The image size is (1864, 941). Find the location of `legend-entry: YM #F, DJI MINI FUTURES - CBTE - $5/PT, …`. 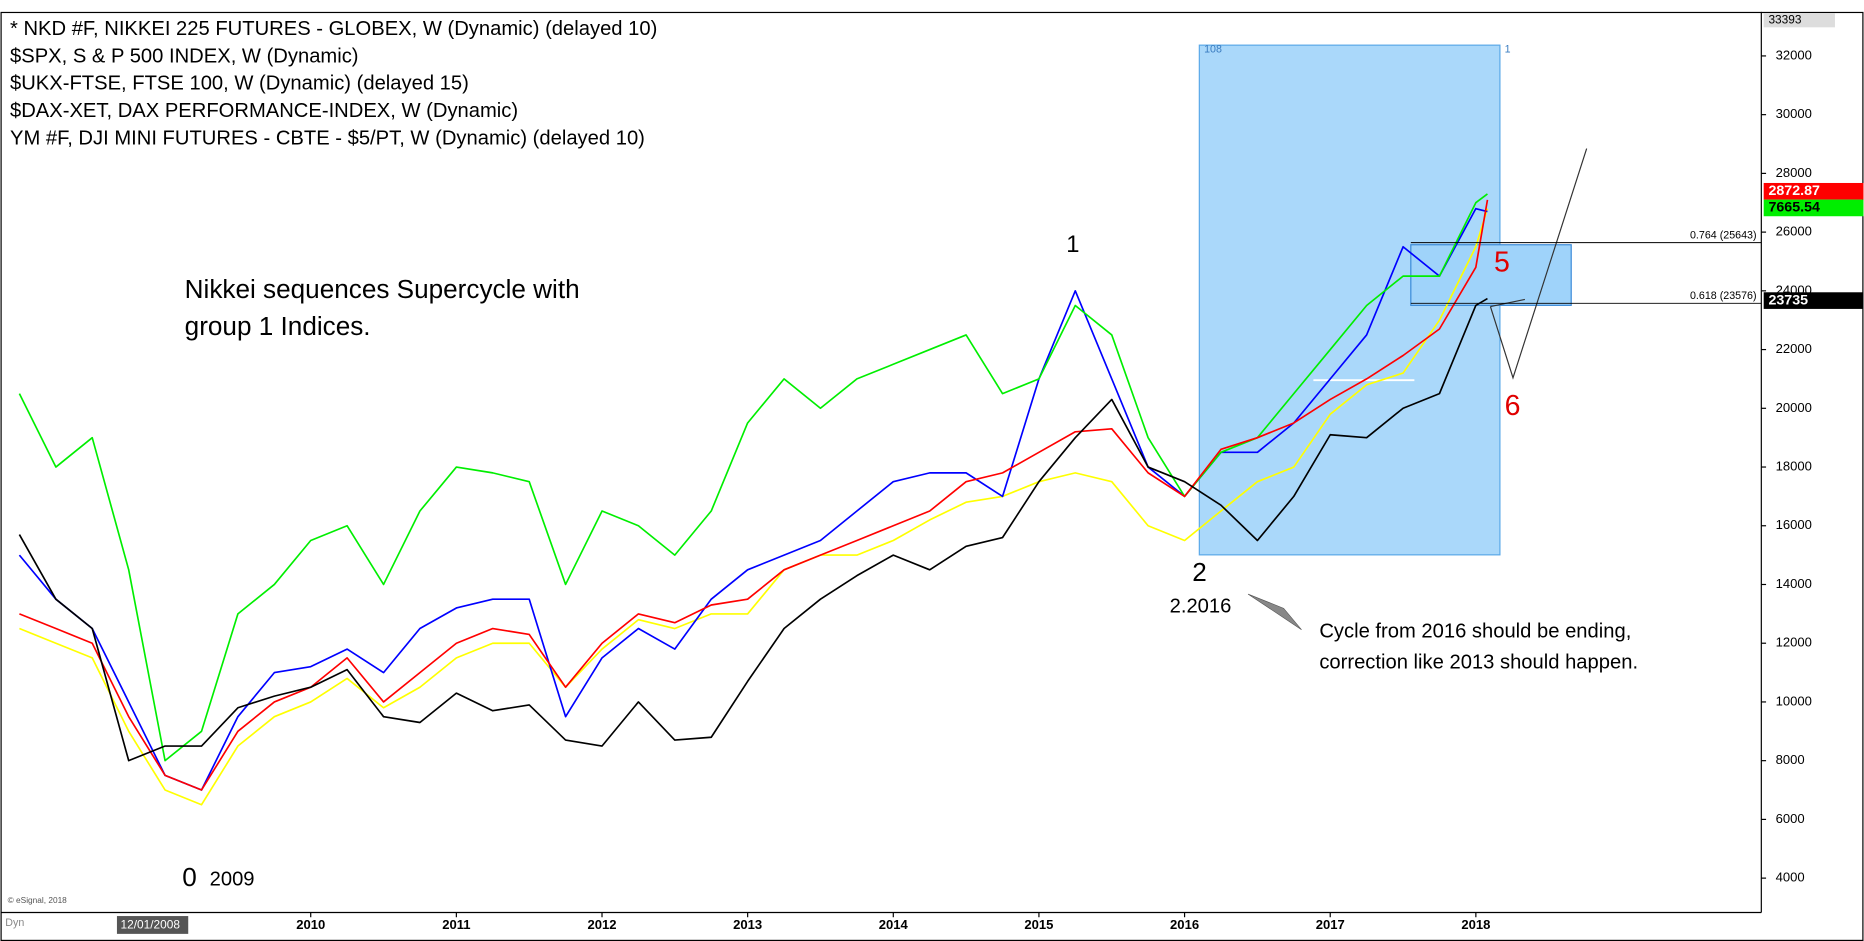

legend-entry: YM #F, DJI MINI FUTURES - CBTE - $5/PT, … is located at coordinates (327, 138).